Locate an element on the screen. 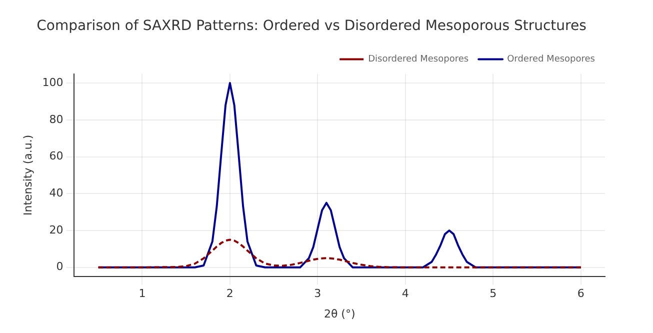  line-series is located at coordinates (339, 253).